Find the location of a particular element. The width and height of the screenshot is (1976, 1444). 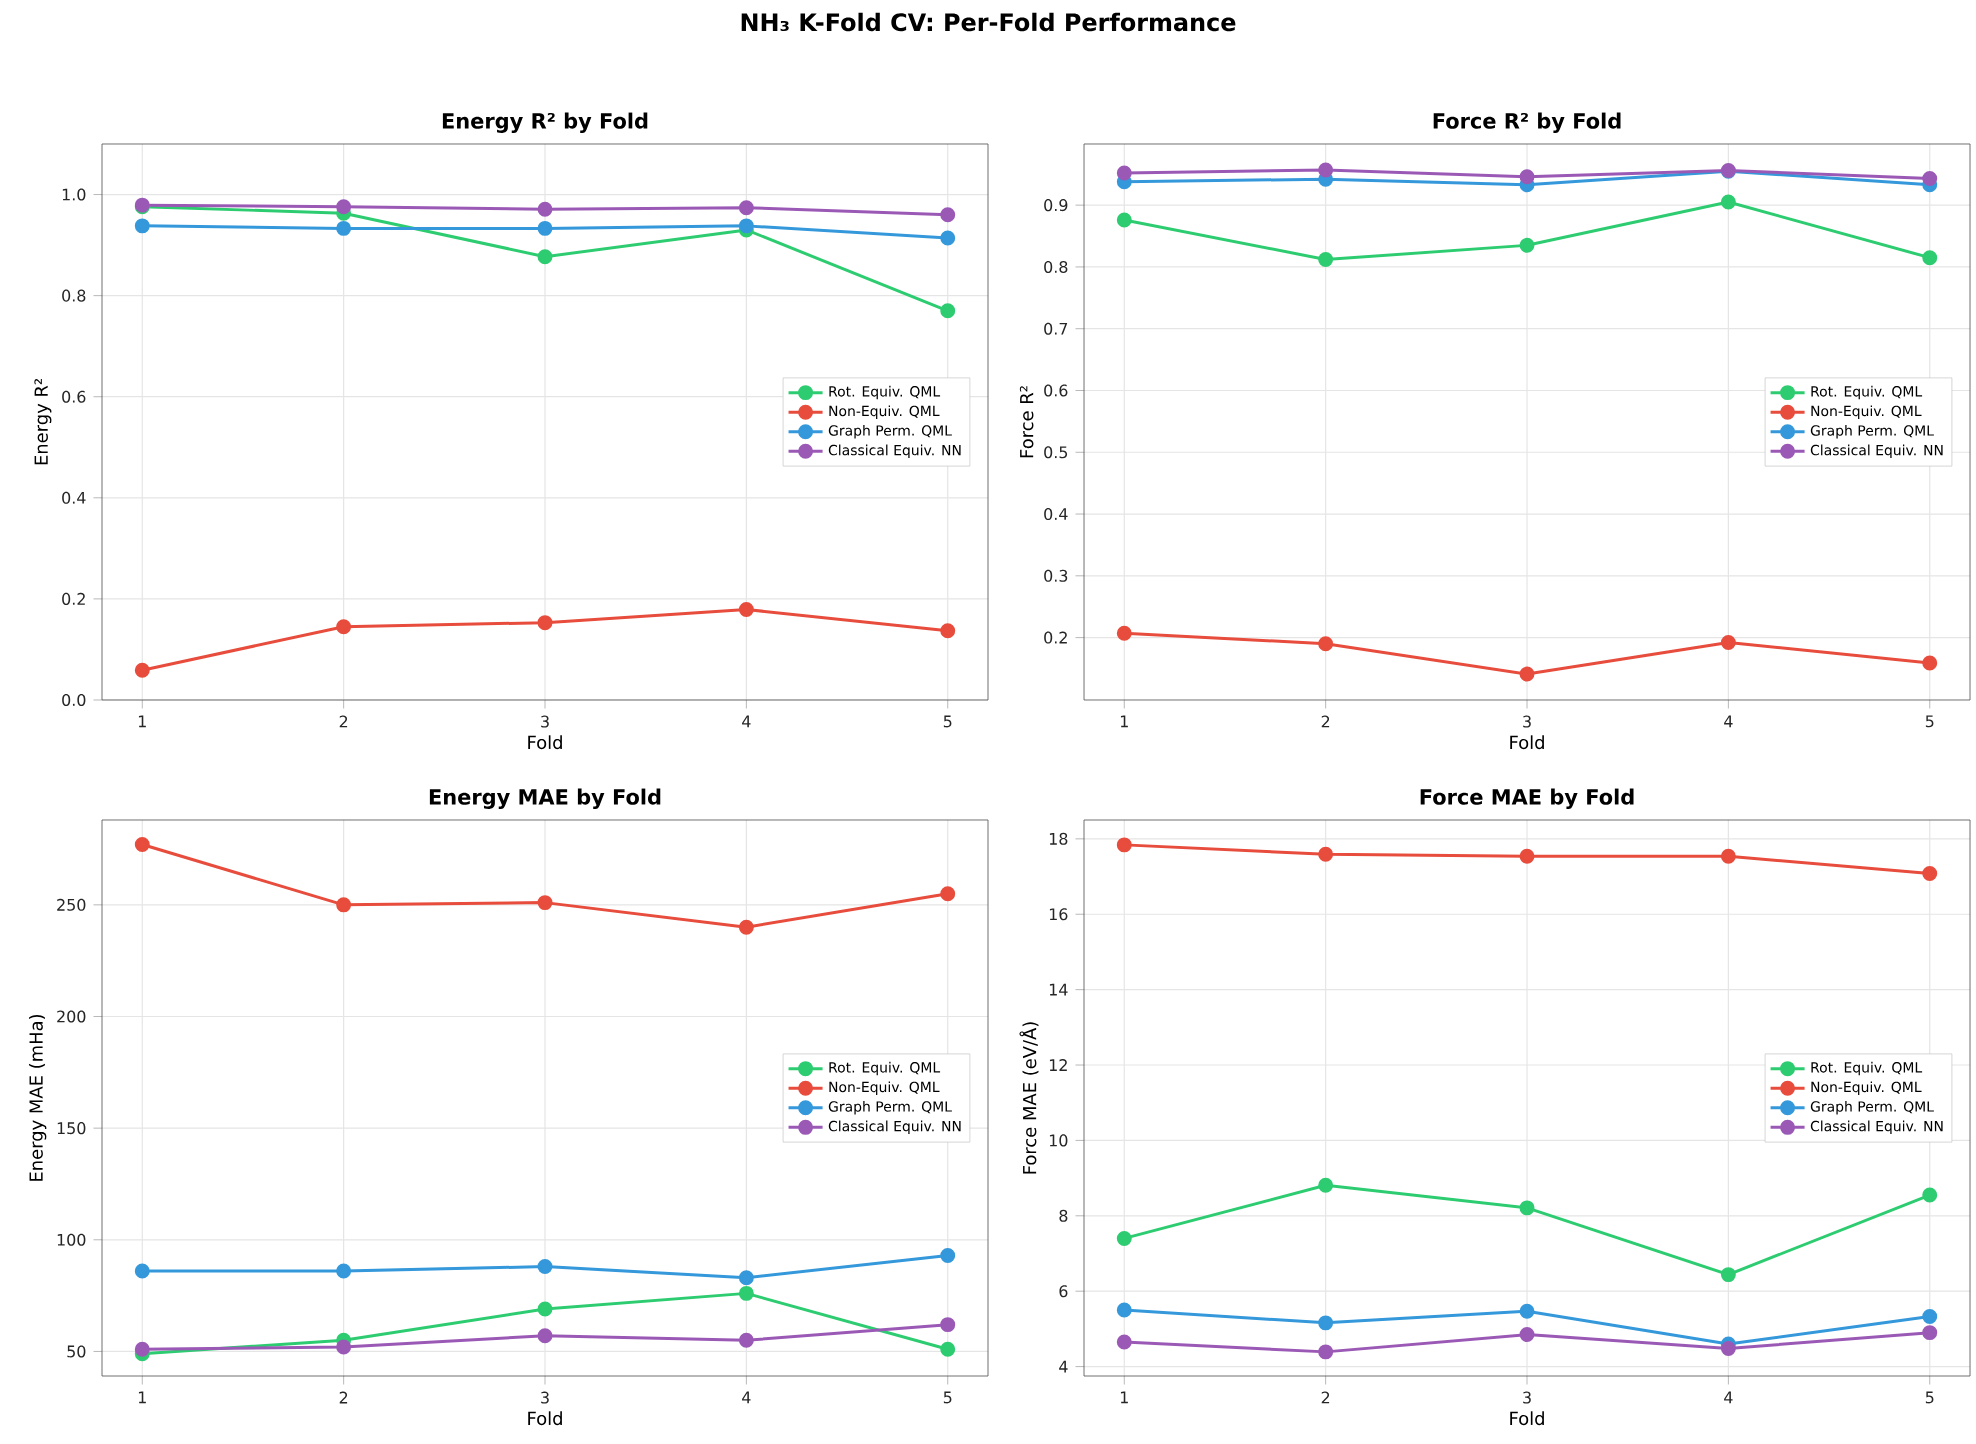

chart-title: Energy MAE by Fold is located at coordinates (545, 798).